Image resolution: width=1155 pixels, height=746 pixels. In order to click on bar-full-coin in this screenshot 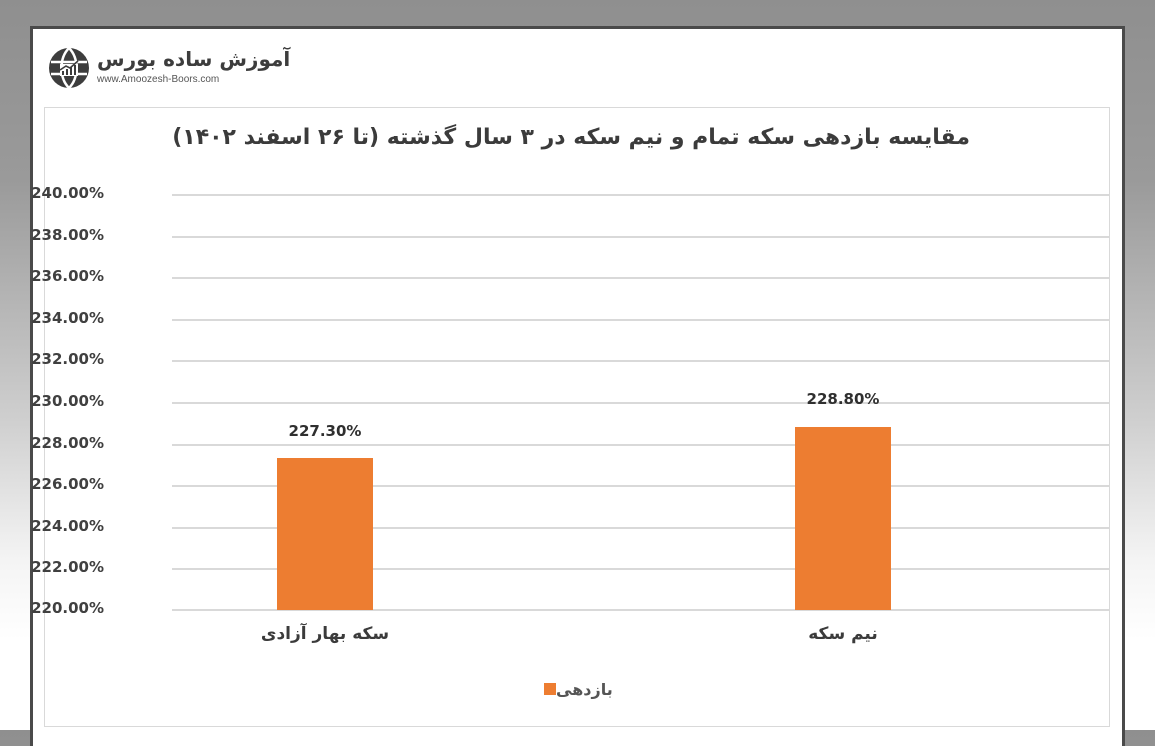, I will do `click(325, 534)`.